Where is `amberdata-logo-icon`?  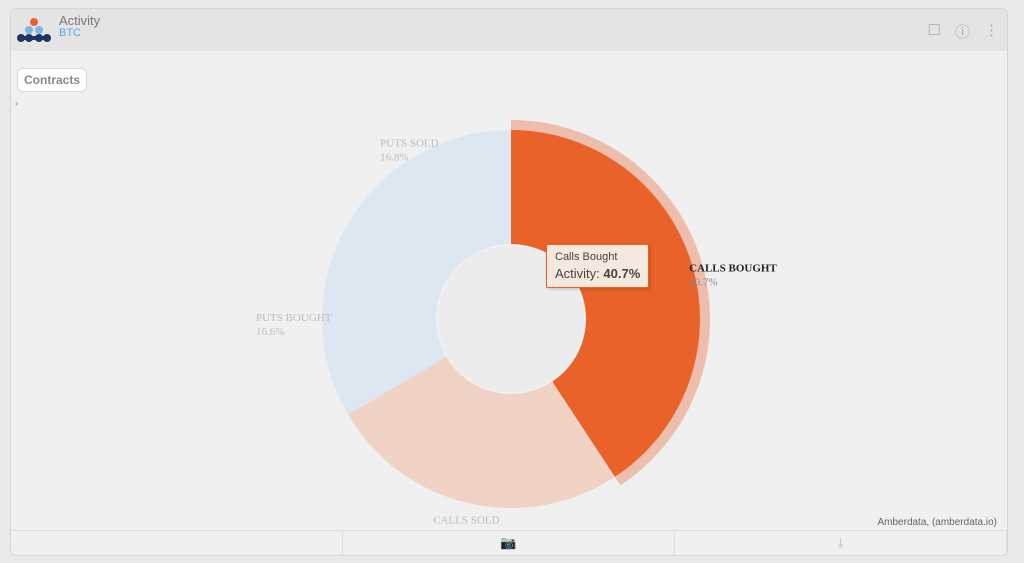
amberdata-logo-icon is located at coordinates (34, 30).